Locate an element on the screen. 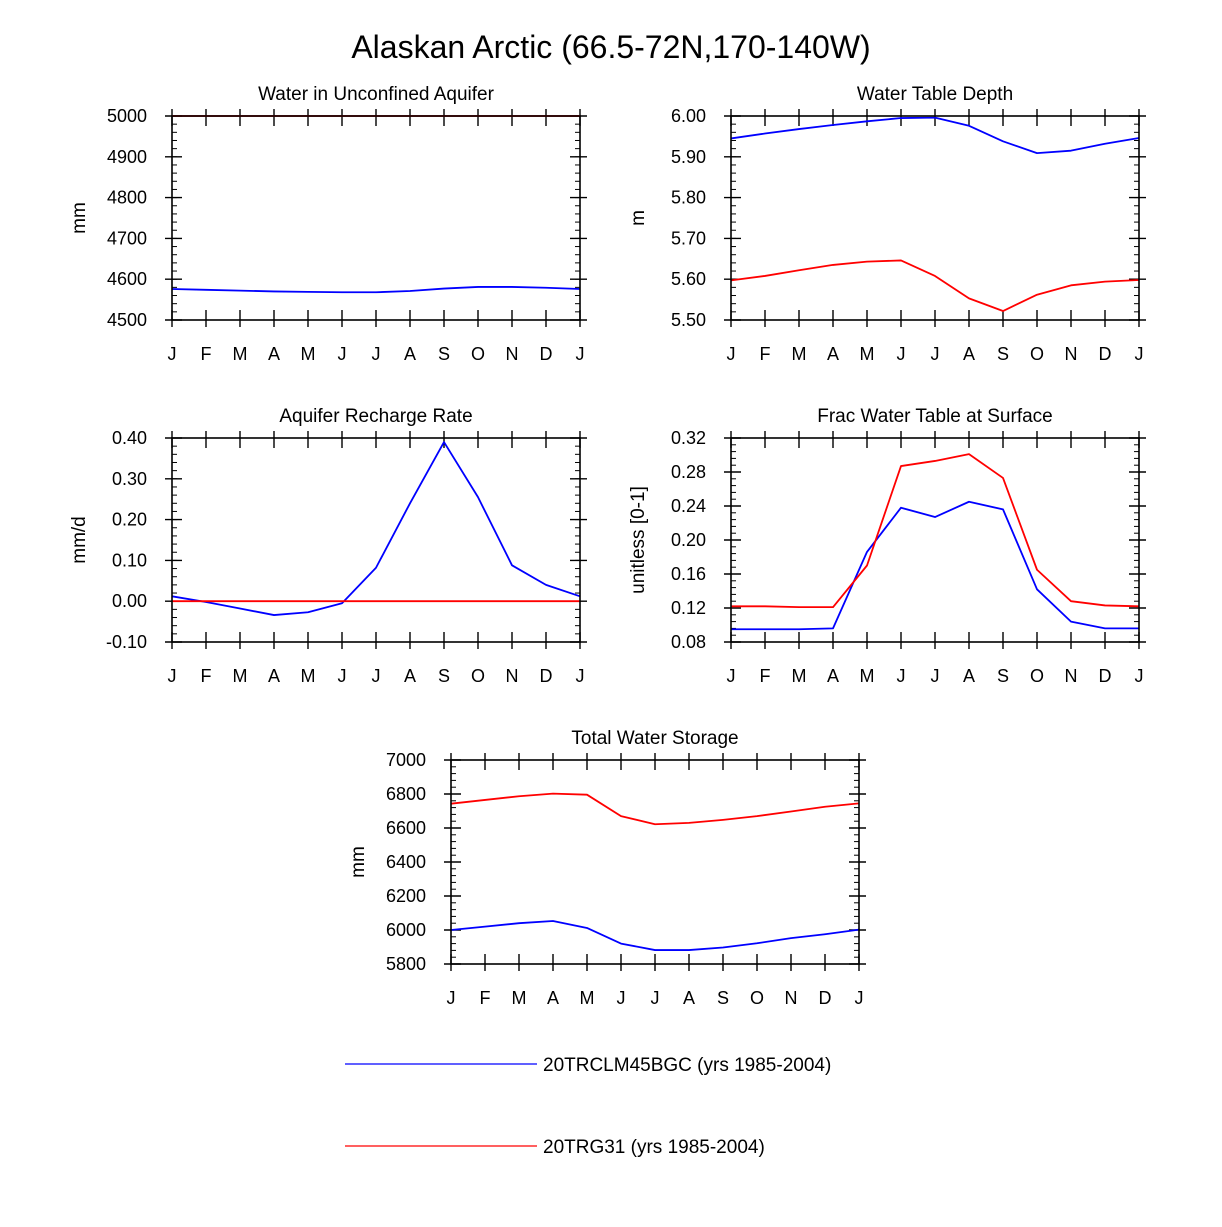 The height and width of the screenshot is (1227, 1222). y-tick-label: 0.40 is located at coordinates (129, 438).